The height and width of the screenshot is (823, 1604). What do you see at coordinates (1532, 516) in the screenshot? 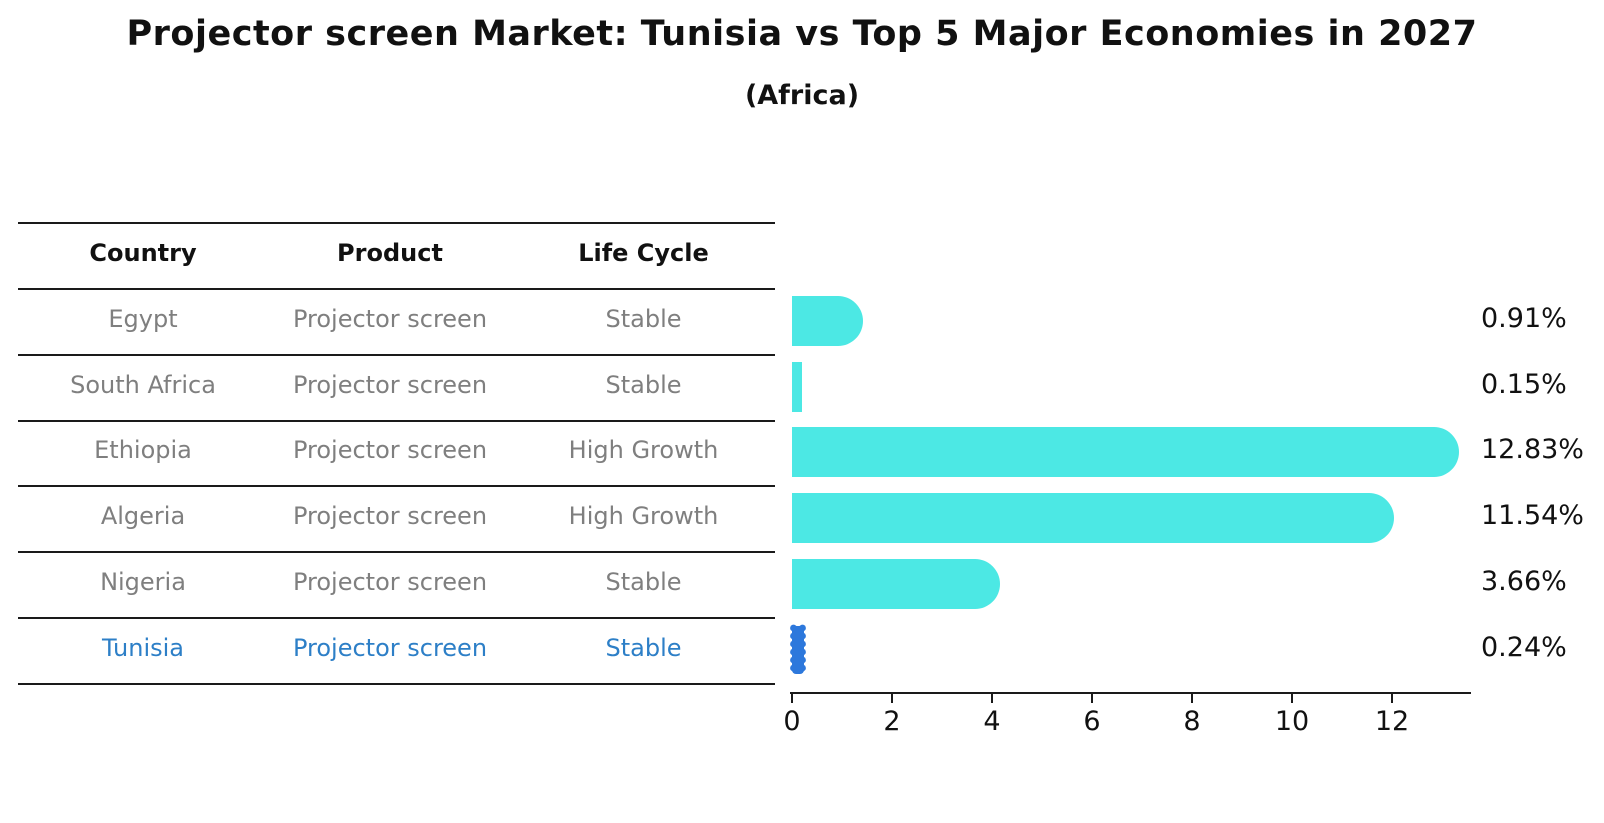
I see `value-label-algeria: 11.54%` at bounding box center [1532, 516].